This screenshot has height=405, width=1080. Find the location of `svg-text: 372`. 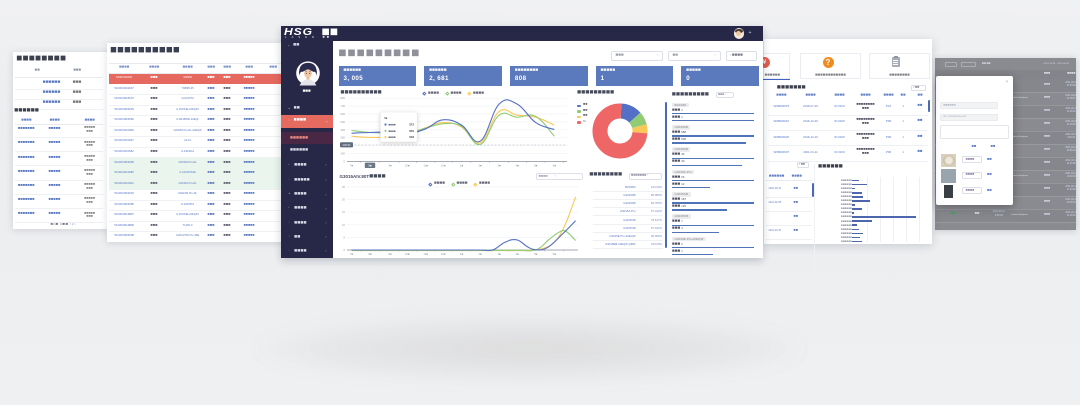

svg-text: 372 is located at coordinates (411, 124).